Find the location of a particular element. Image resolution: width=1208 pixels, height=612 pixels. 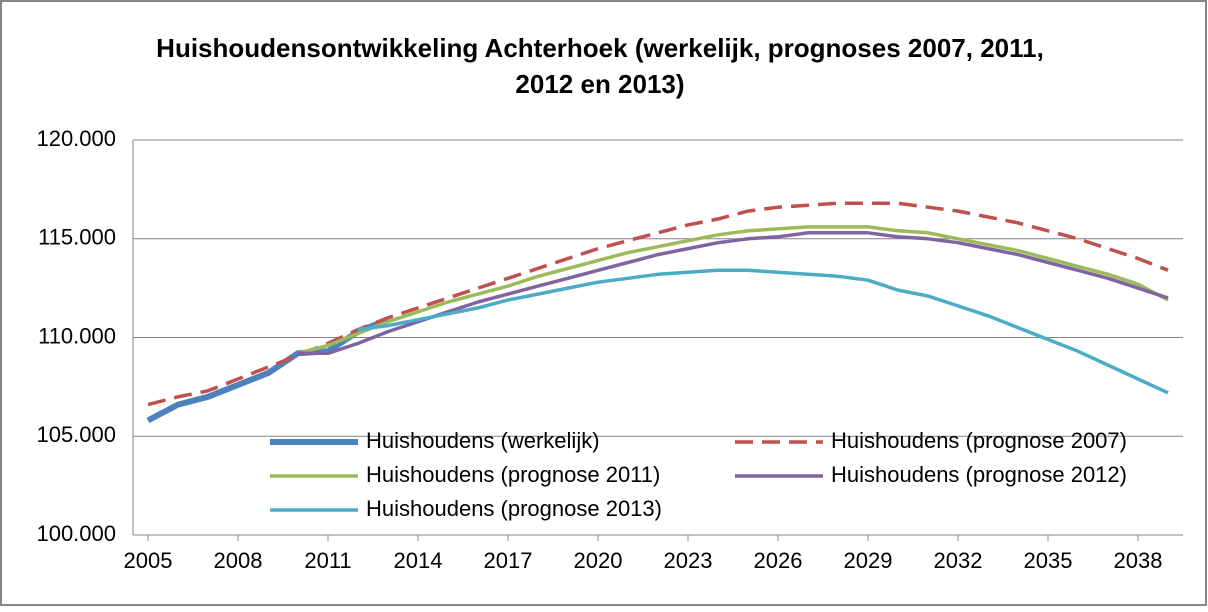

series-line is located at coordinates (763, 331).